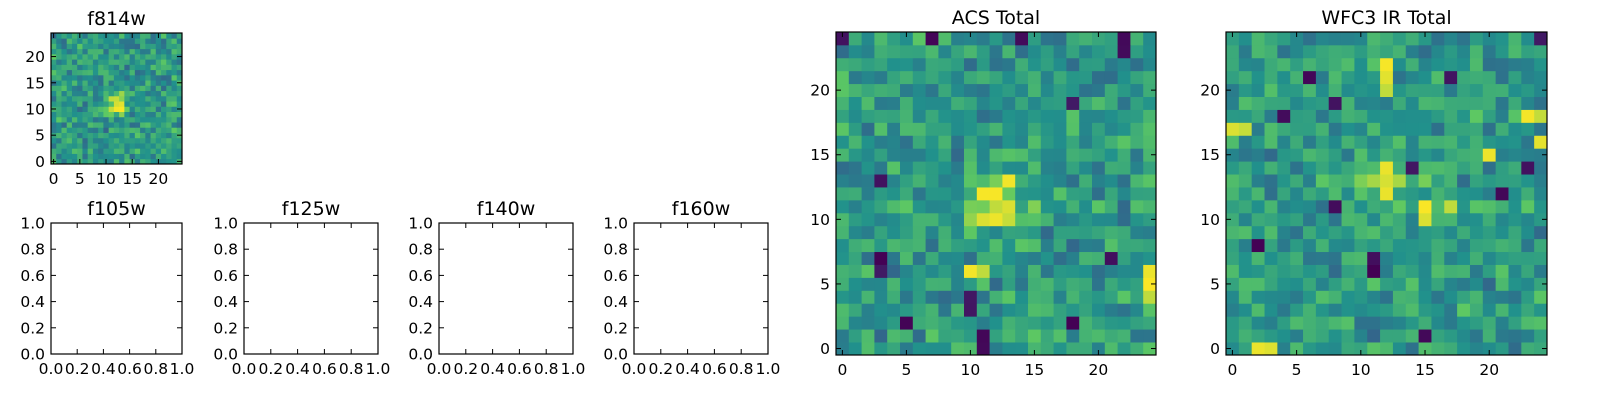 This screenshot has height=400, width=1600. What do you see at coordinates (420, 250) in the screenshot?
I see `ytick-label-0-8: 0.8` at bounding box center [420, 250].